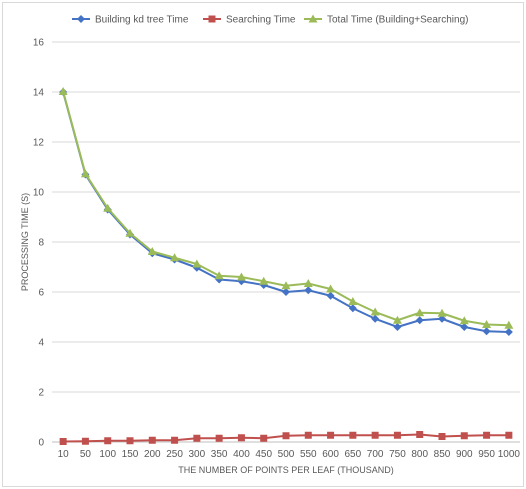  Describe the element at coordinates (353, 454) in the screenshot. I see `x-tick-label: 650` at that location.